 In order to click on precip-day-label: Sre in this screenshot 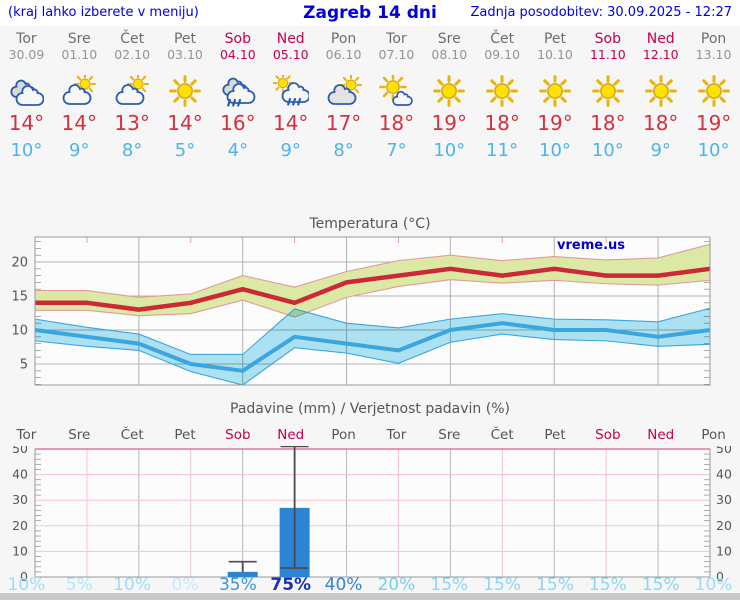, I will do `click(79, 435)`.